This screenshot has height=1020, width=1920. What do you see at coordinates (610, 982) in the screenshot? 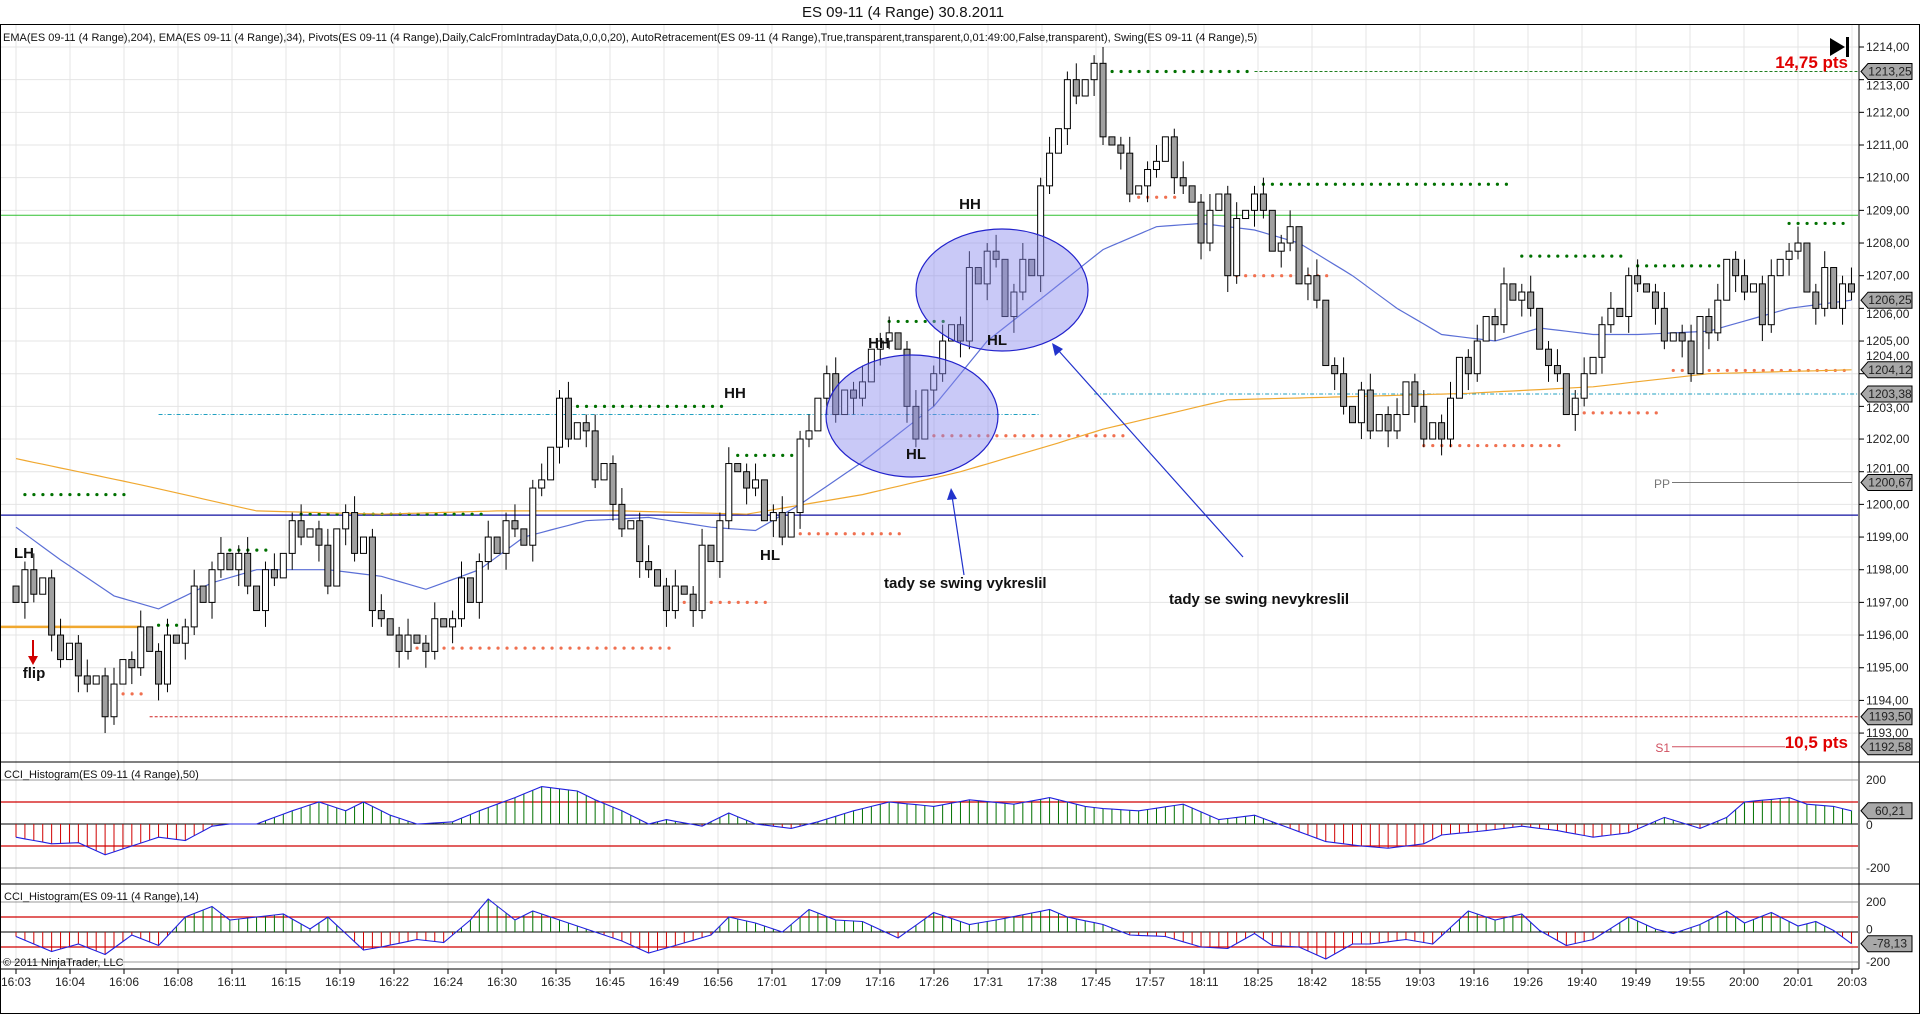
I see `time-tick-label: 16:45` at bounding box center [610, 982].